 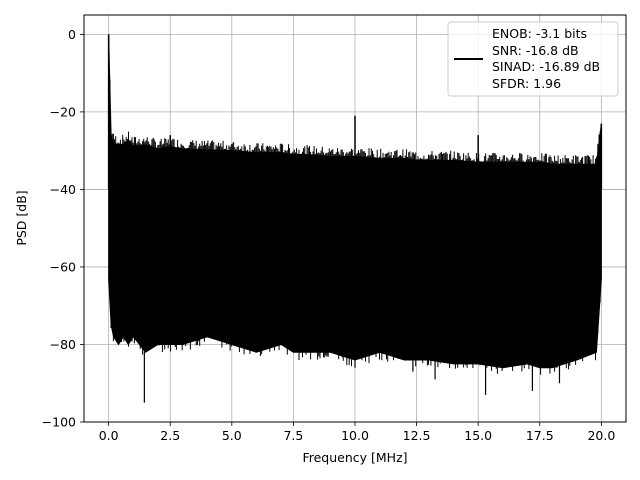 I want to click on x-tick-label: 10.0, so click(x=355, y=435).